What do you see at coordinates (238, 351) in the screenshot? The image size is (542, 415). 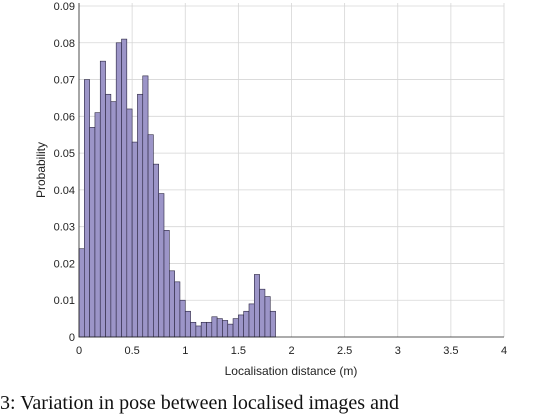 I see `x-tick-label: 1.5` at bounding box center [238, 351].